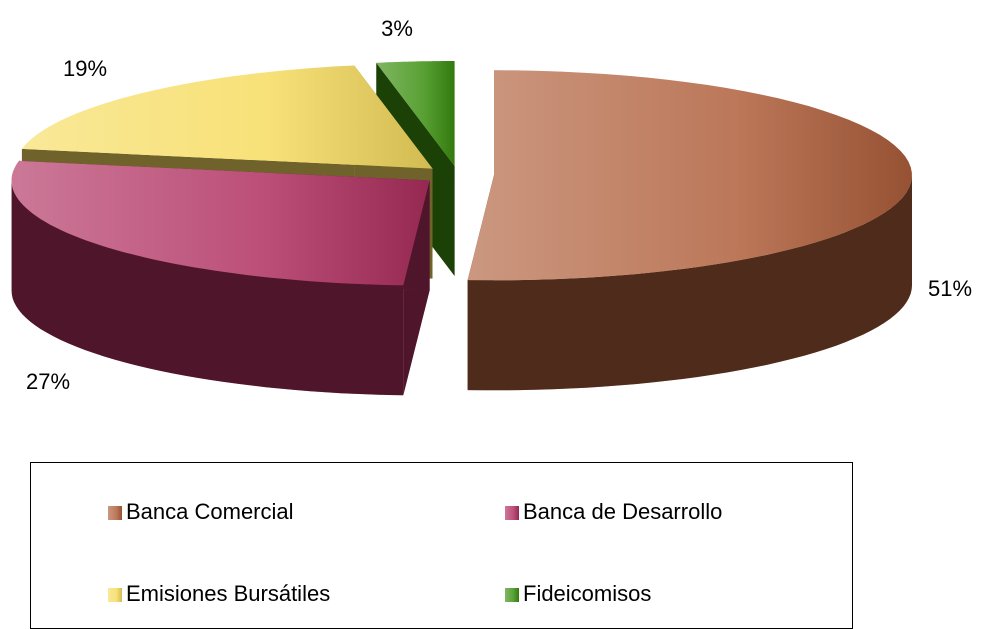 This screenshot has height=629, width=984. What do you see at coordinates (397, 28) in the screenshot?
I see `data-label: 3%` at bounding box center [397, 28].